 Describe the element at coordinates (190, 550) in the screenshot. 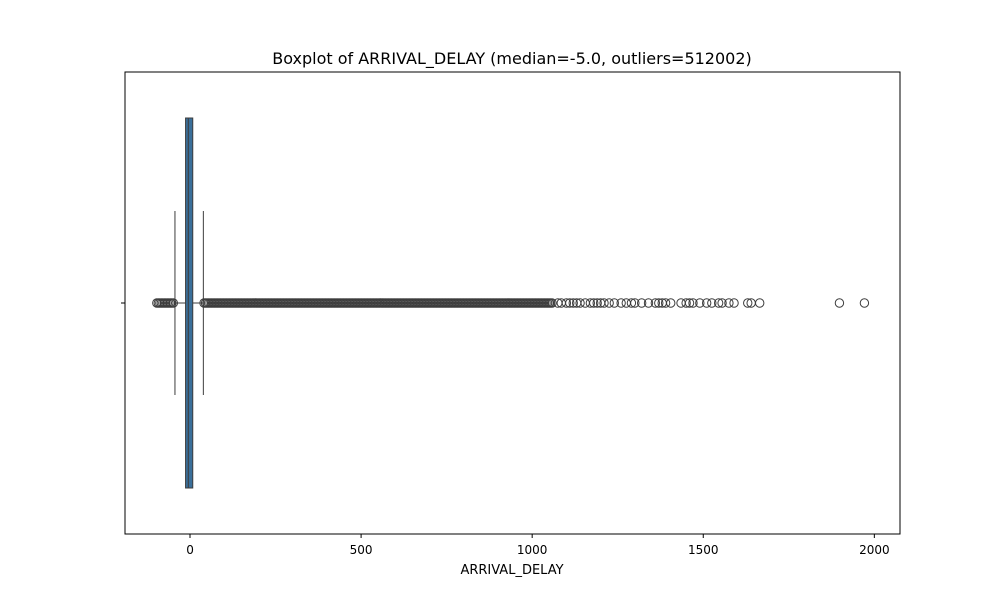

I see `x-tick-label: 0` at that location.